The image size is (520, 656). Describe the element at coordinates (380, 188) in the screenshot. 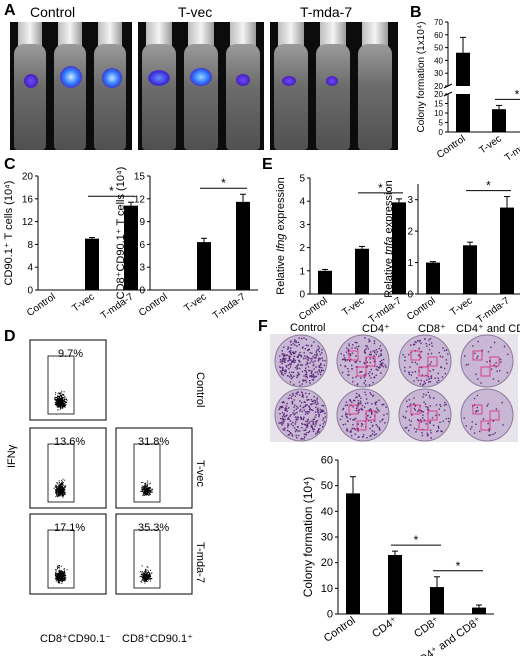

I see `significance-star-e1: *` at that location.